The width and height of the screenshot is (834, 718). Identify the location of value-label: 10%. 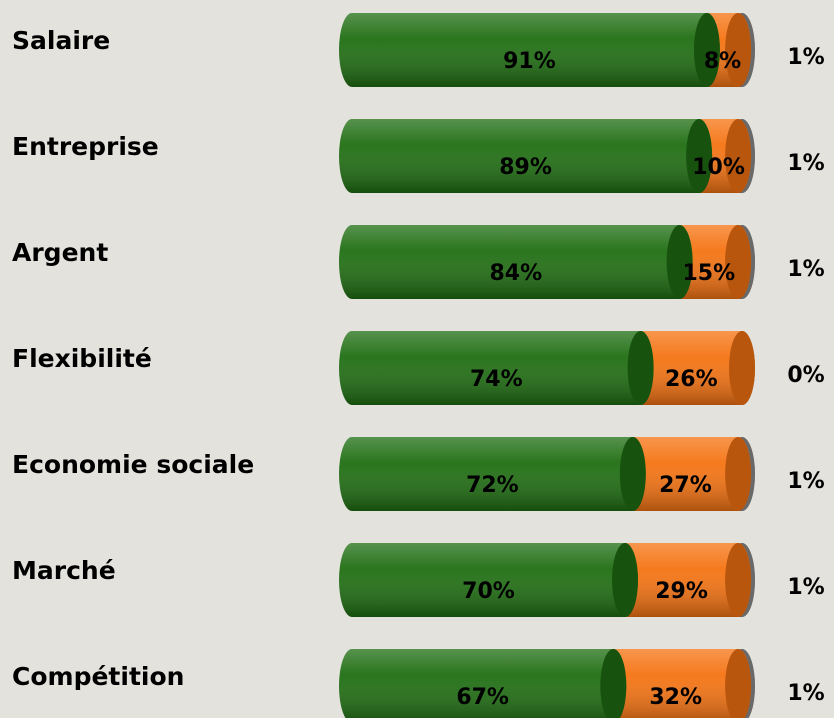
(718, 167).